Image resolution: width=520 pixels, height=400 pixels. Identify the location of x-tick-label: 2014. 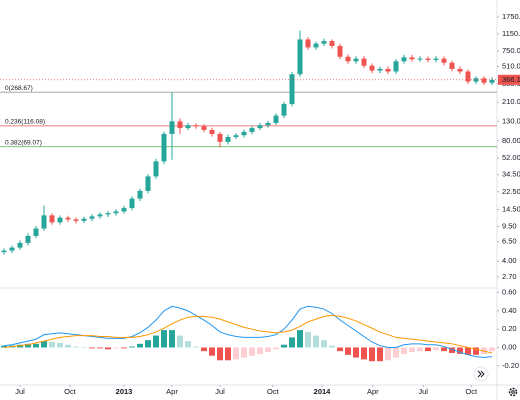
(323, 391).